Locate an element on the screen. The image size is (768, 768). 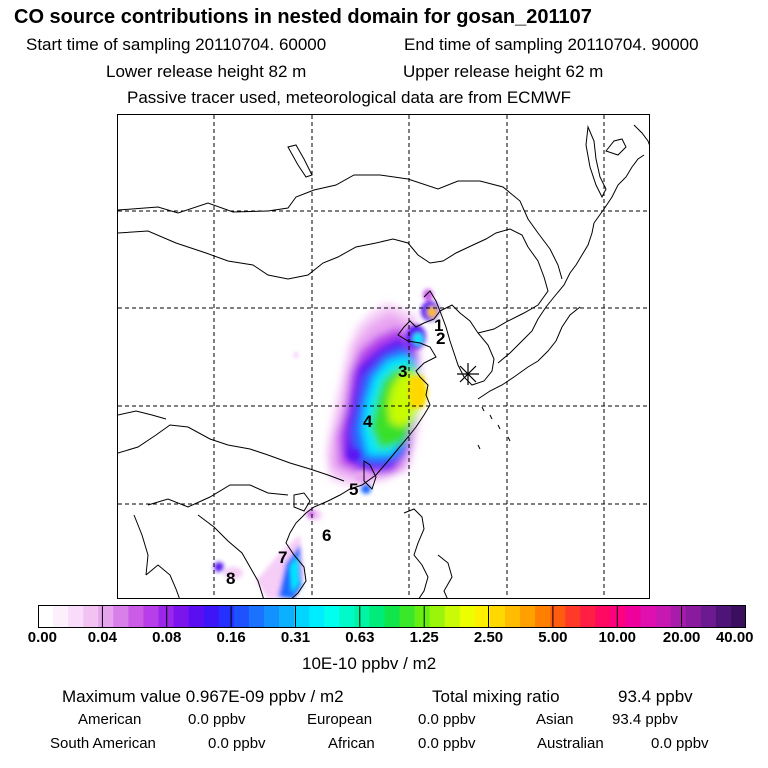
colorbar-tick-label: 20.00 is located at coordinates (681, 637).